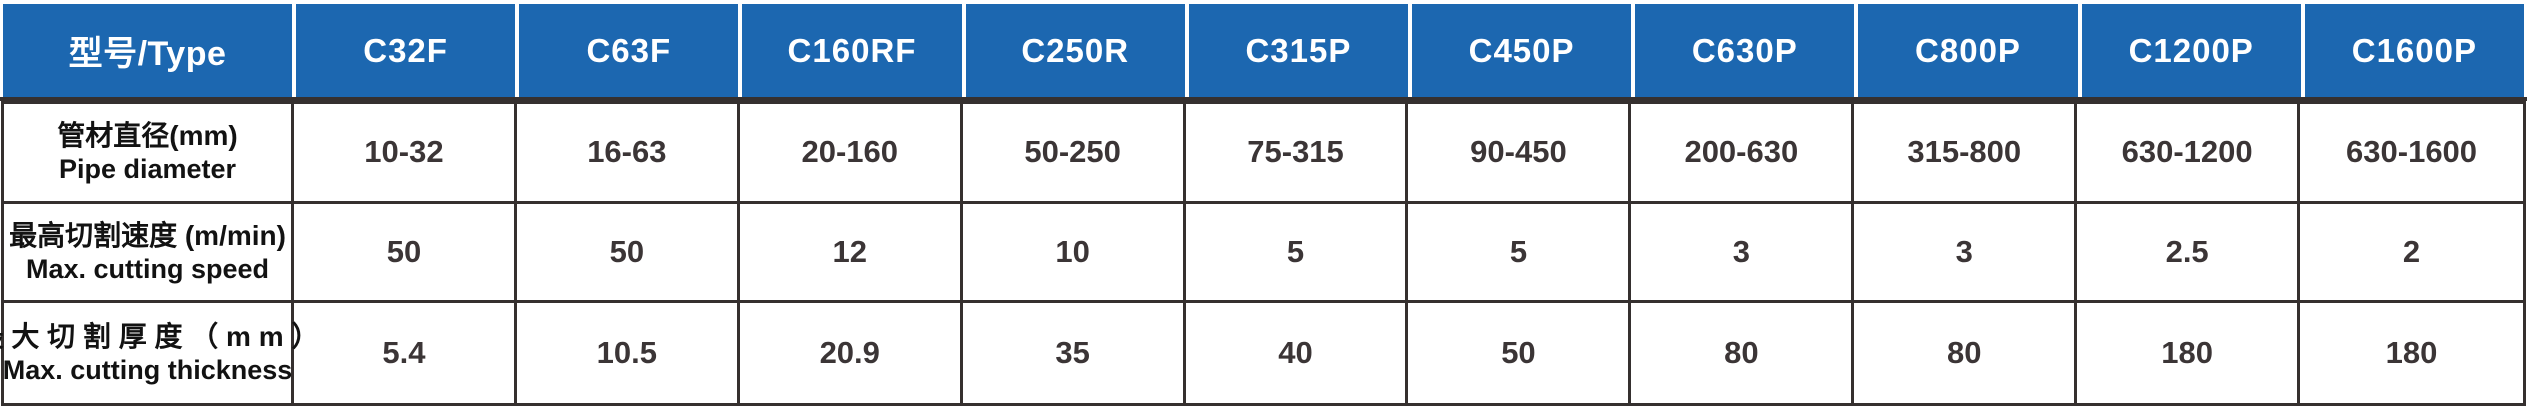  Describe the element at coordinates (851, 353) in the screenshot. I see `value-cell: 20.9` at that location.